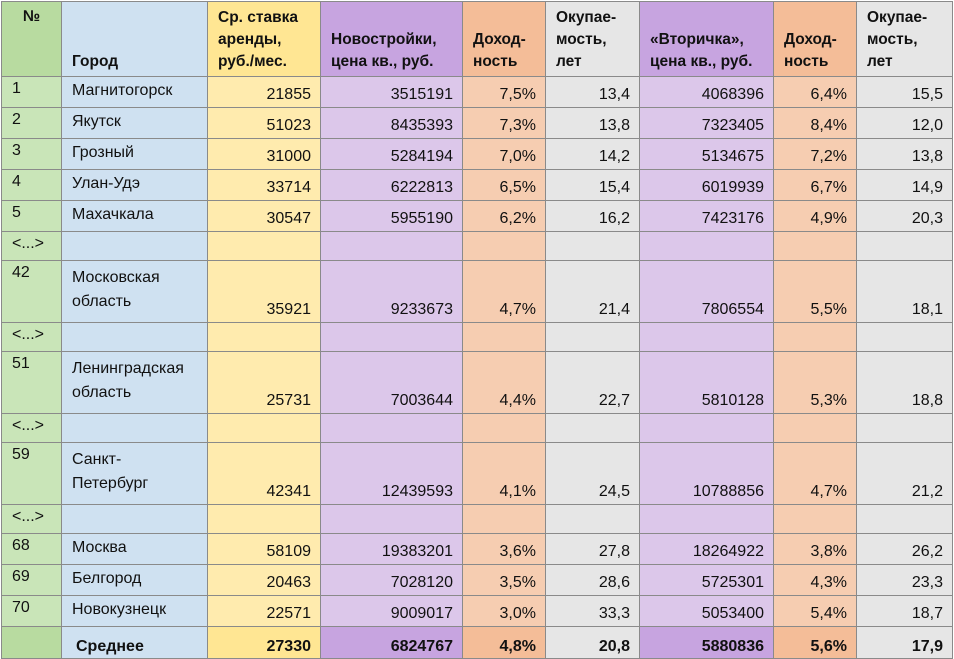 This screenshot has height=659, width=954. What do you see at coordinates (134, 39) in the screenshot?
I see `header-city: Город` at bounding box center [134, 39].